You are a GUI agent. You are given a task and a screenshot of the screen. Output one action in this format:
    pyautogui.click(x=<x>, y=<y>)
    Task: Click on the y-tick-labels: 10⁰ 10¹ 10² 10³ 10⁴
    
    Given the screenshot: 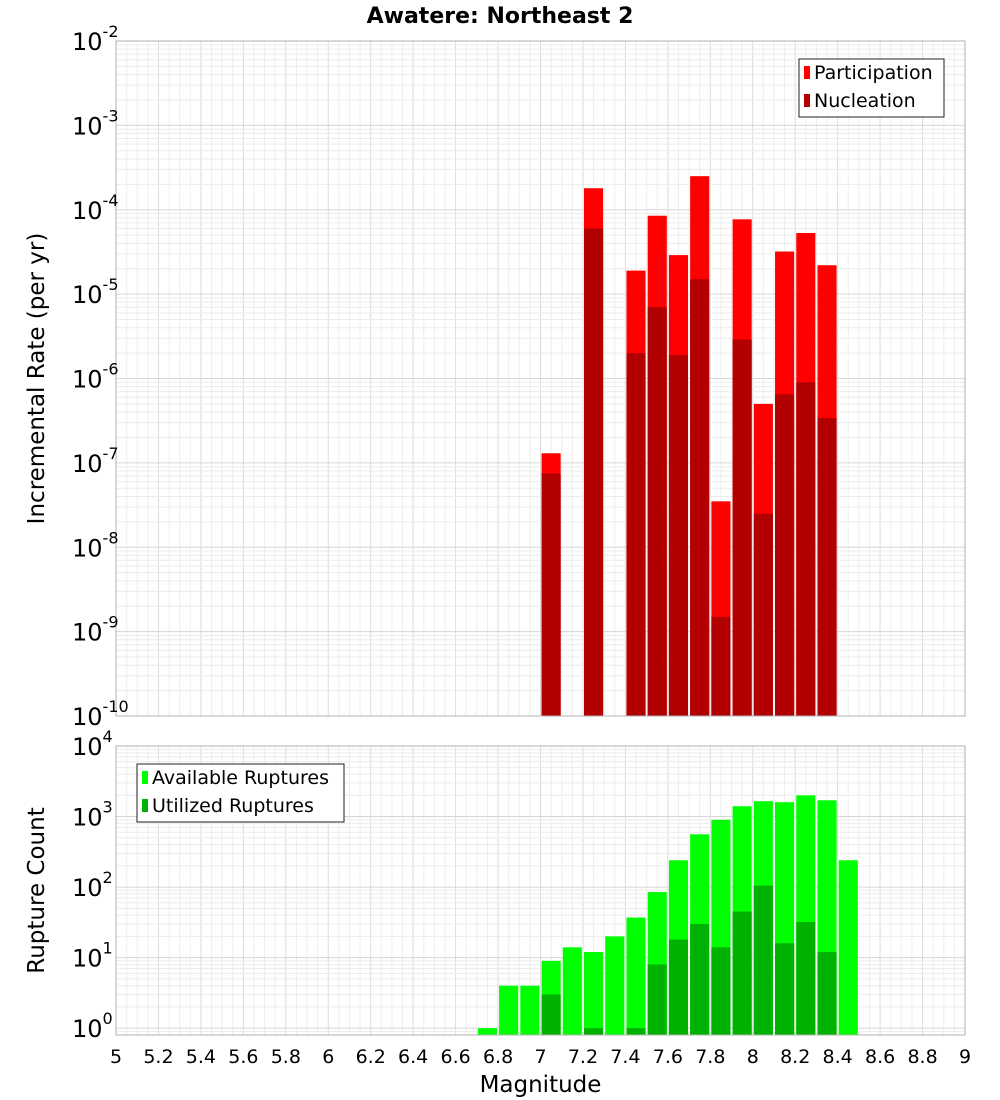 What is the action you would take?
    pyautogui.click(x=92, y=885)
    